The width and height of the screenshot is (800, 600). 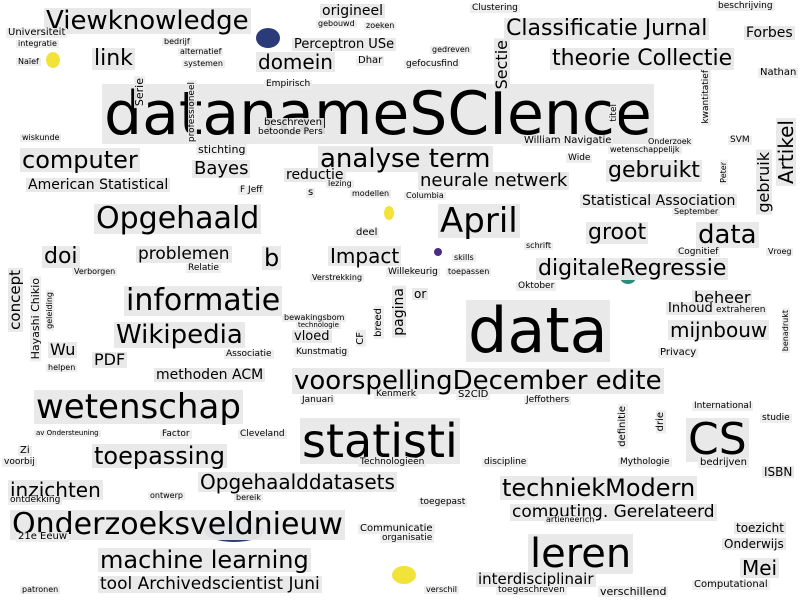 What do you see at coordinates (786, 152) in the screenshot?
I see `cloud-word-artikel: Artikel` at bounding box center [786, 152].